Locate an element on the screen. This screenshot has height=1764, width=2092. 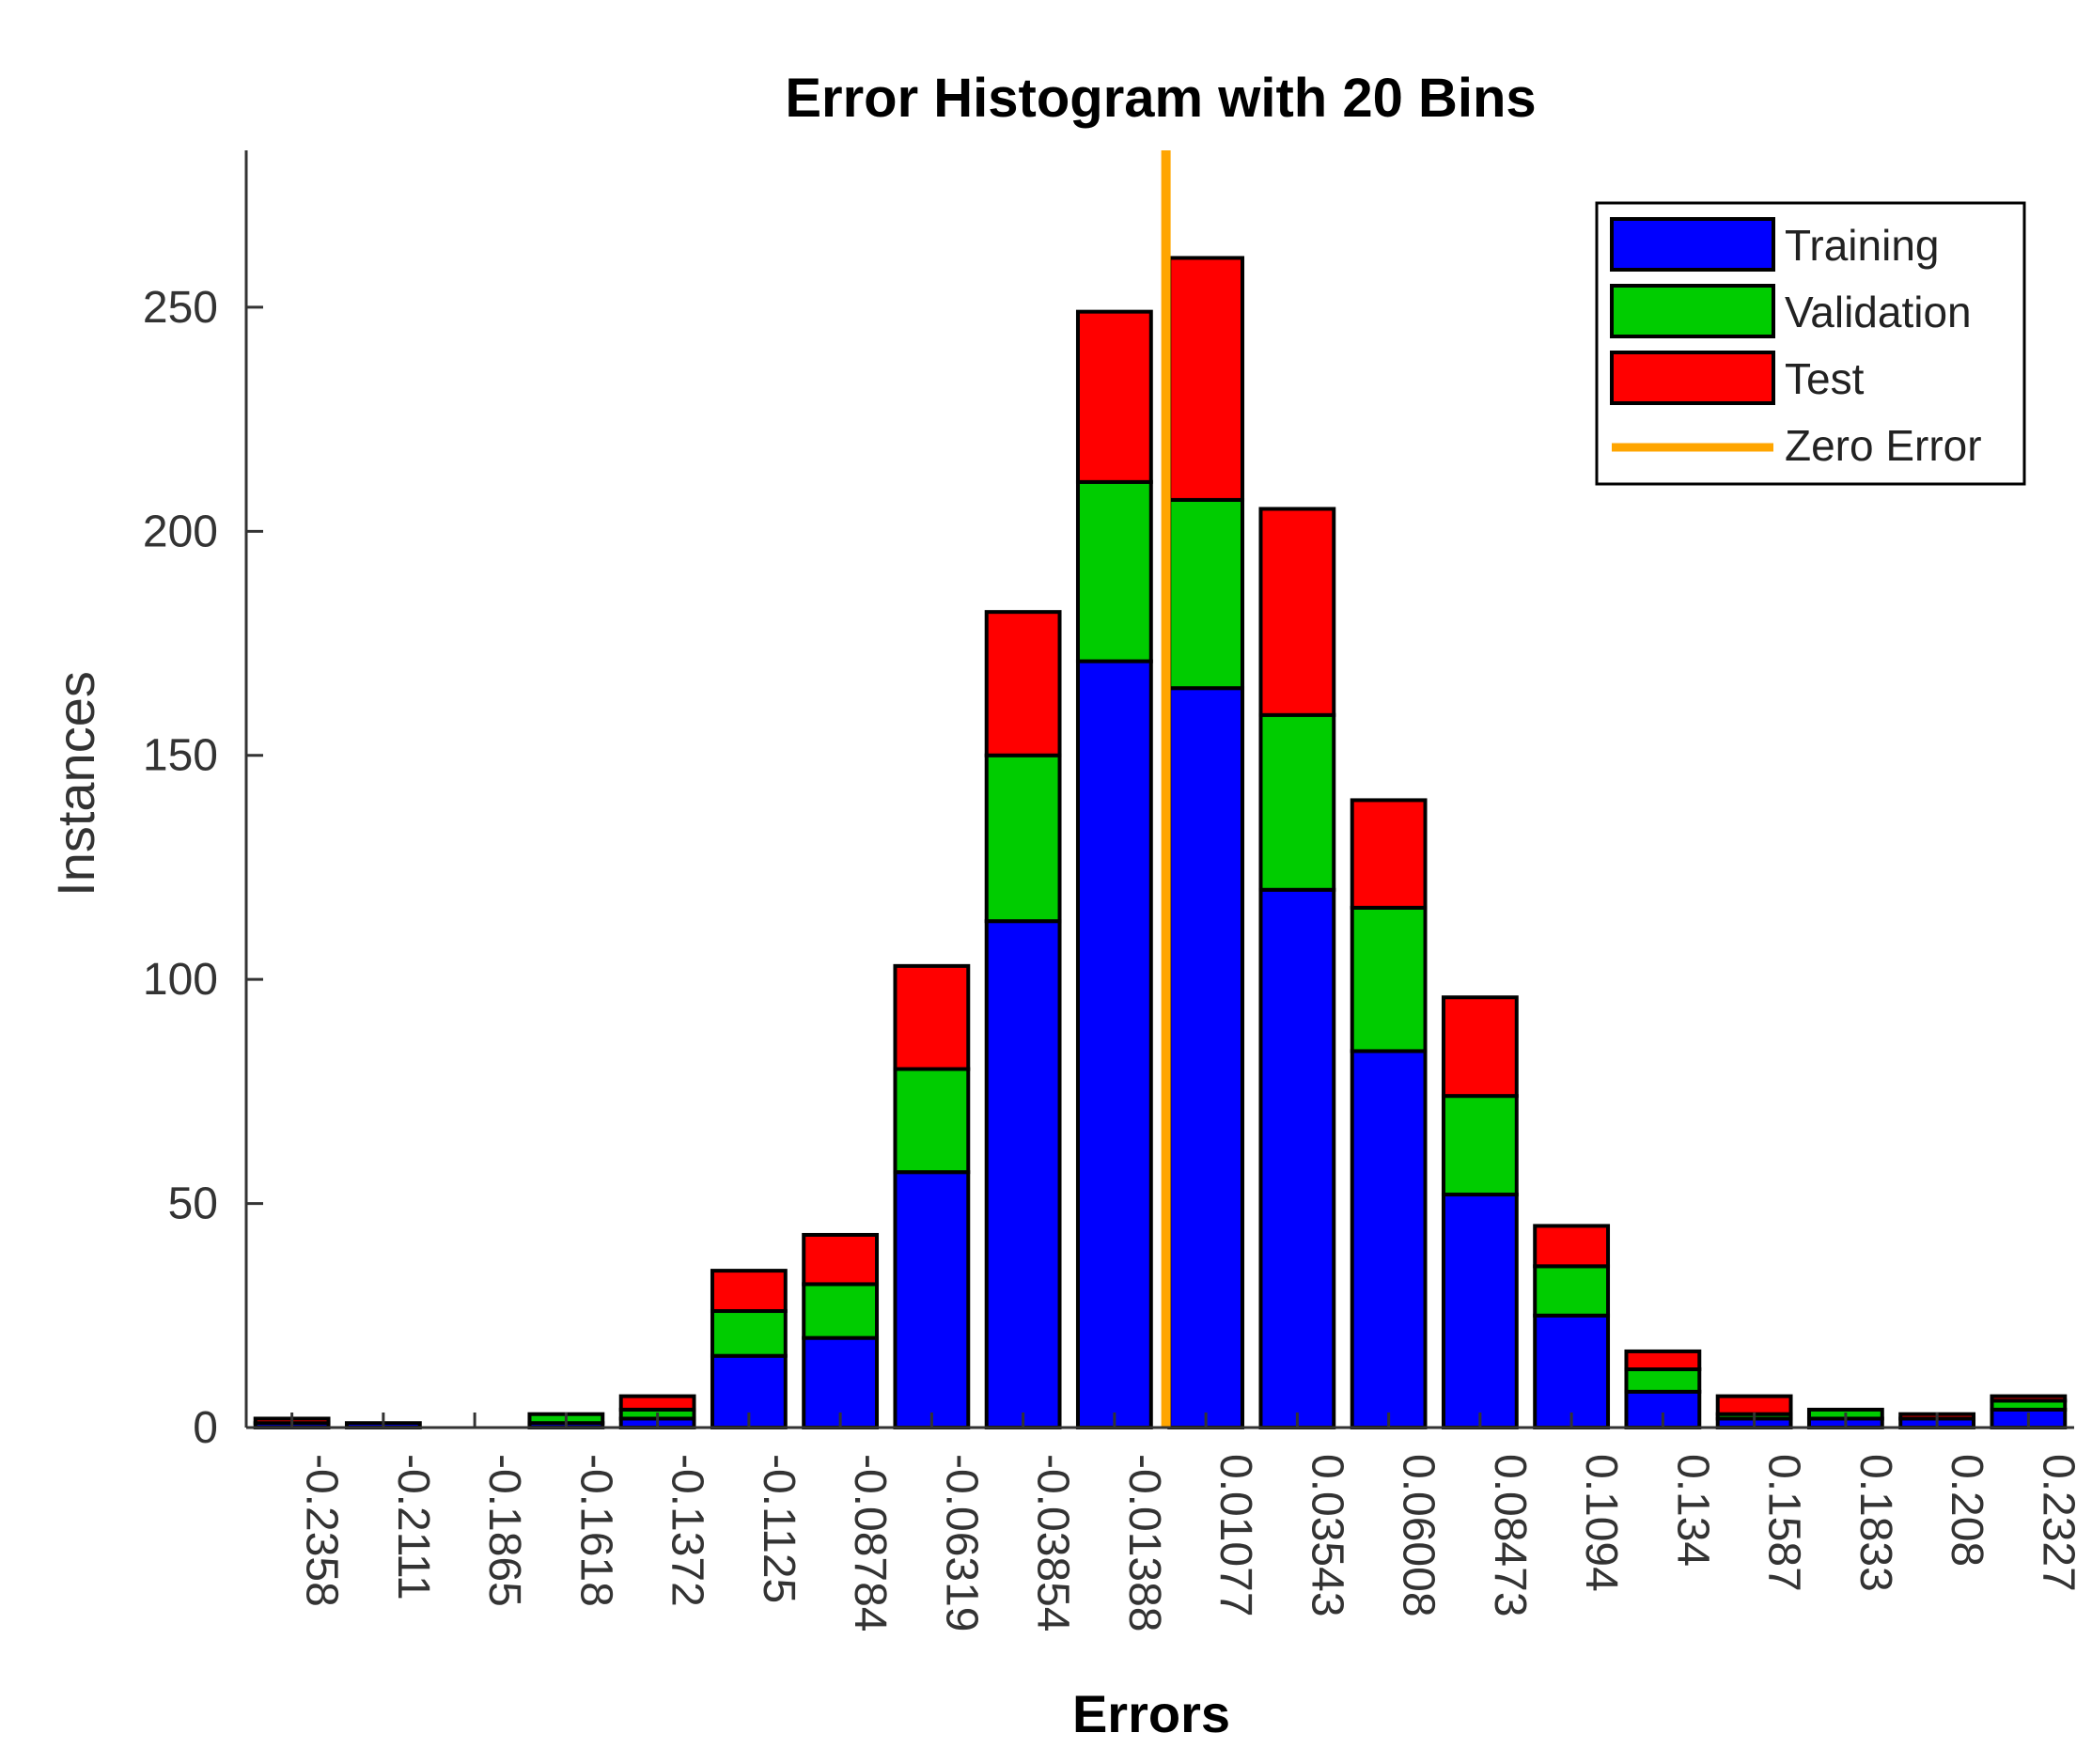
legend-swatch-test is located at coordinates (1692, 378).